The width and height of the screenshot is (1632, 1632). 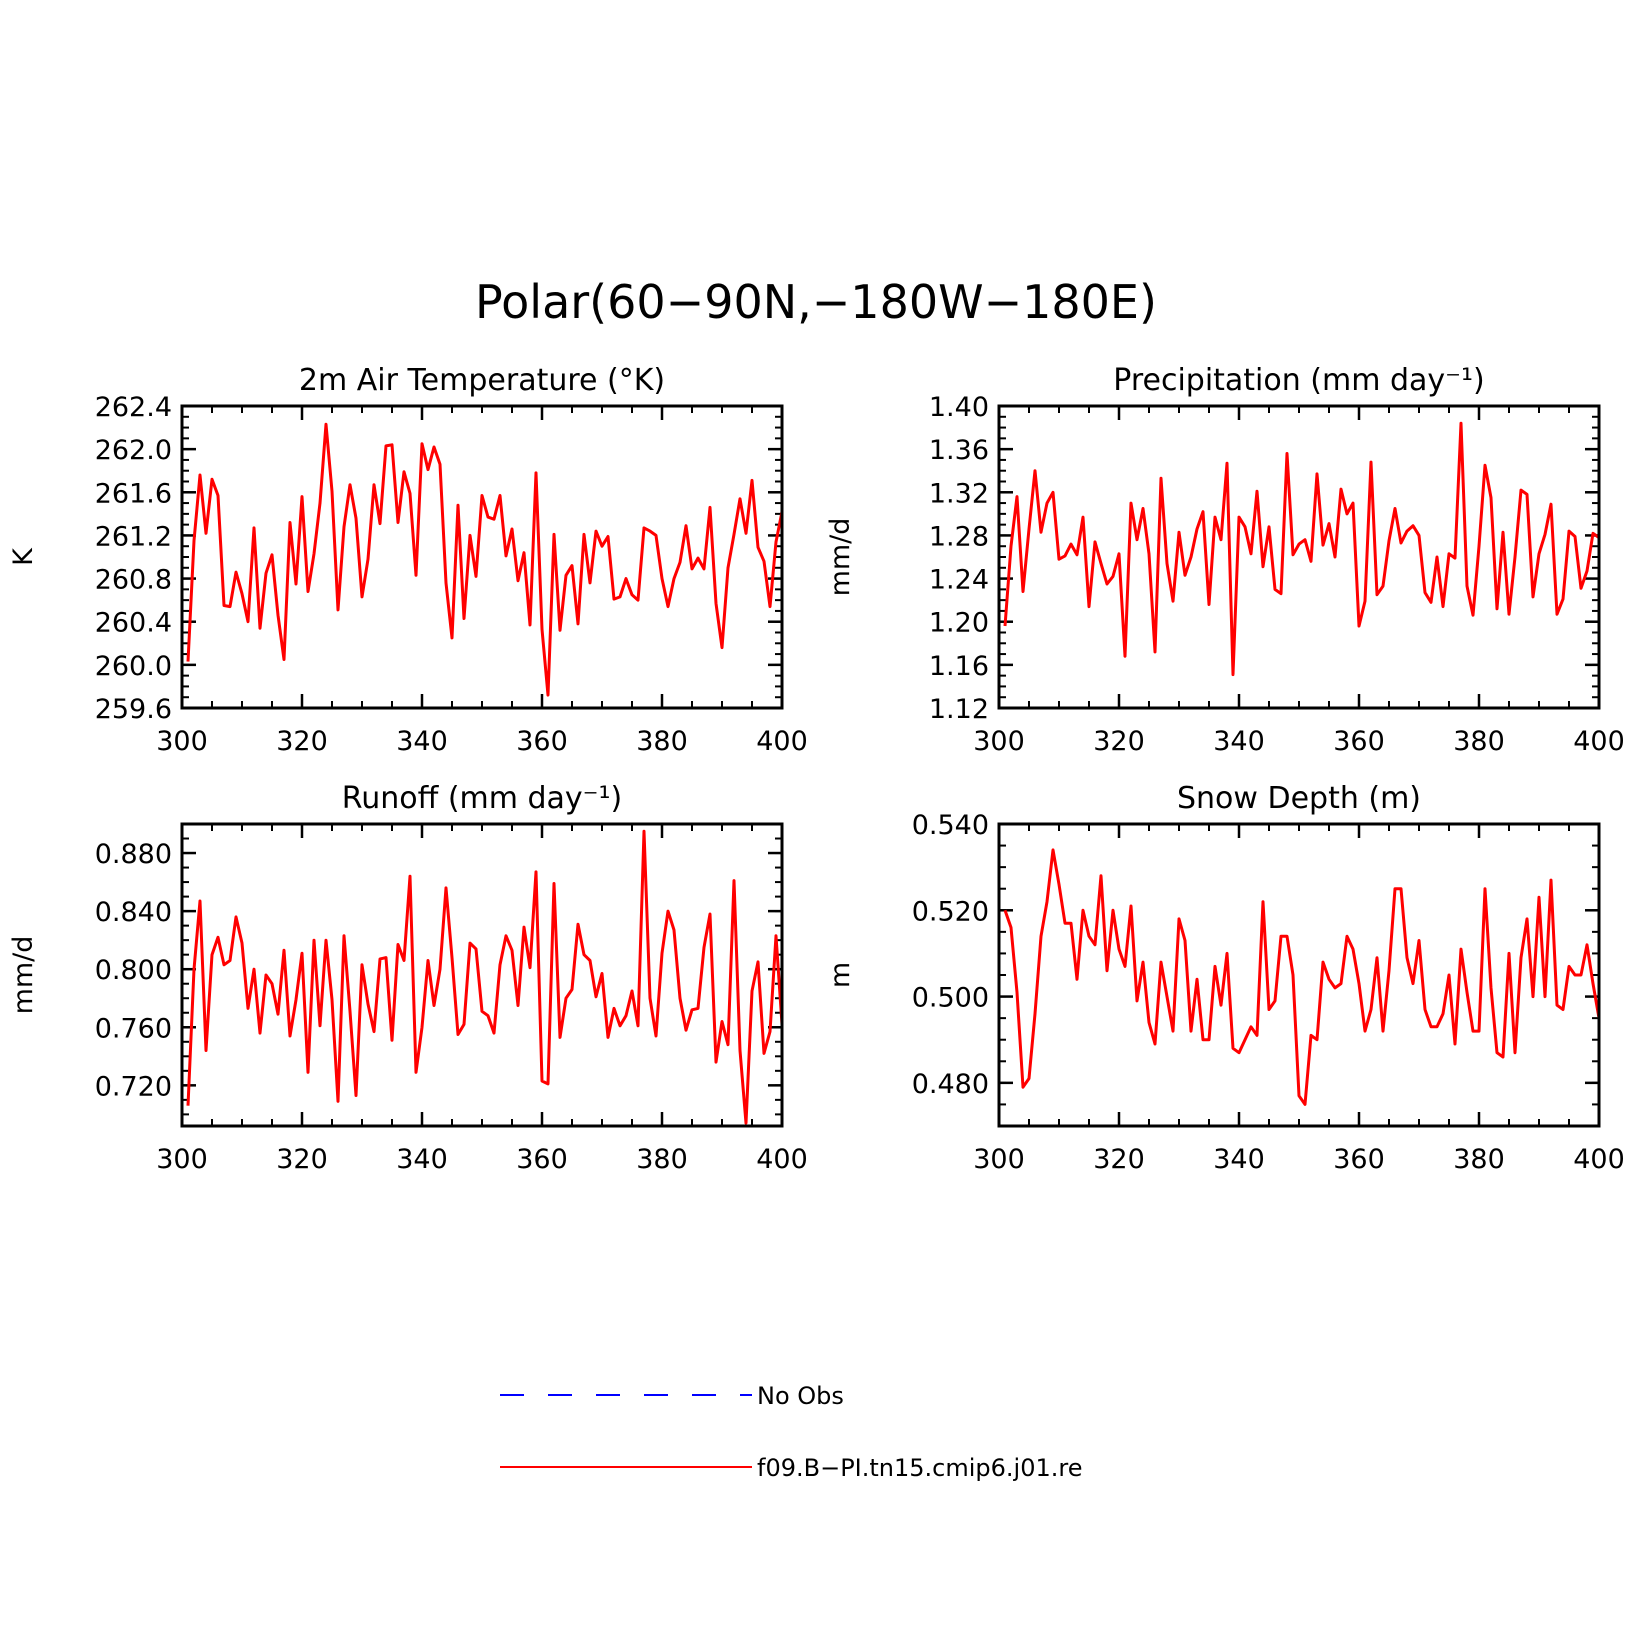 I want to click on legend-item: No Obs, so click(x=672, y=1396).